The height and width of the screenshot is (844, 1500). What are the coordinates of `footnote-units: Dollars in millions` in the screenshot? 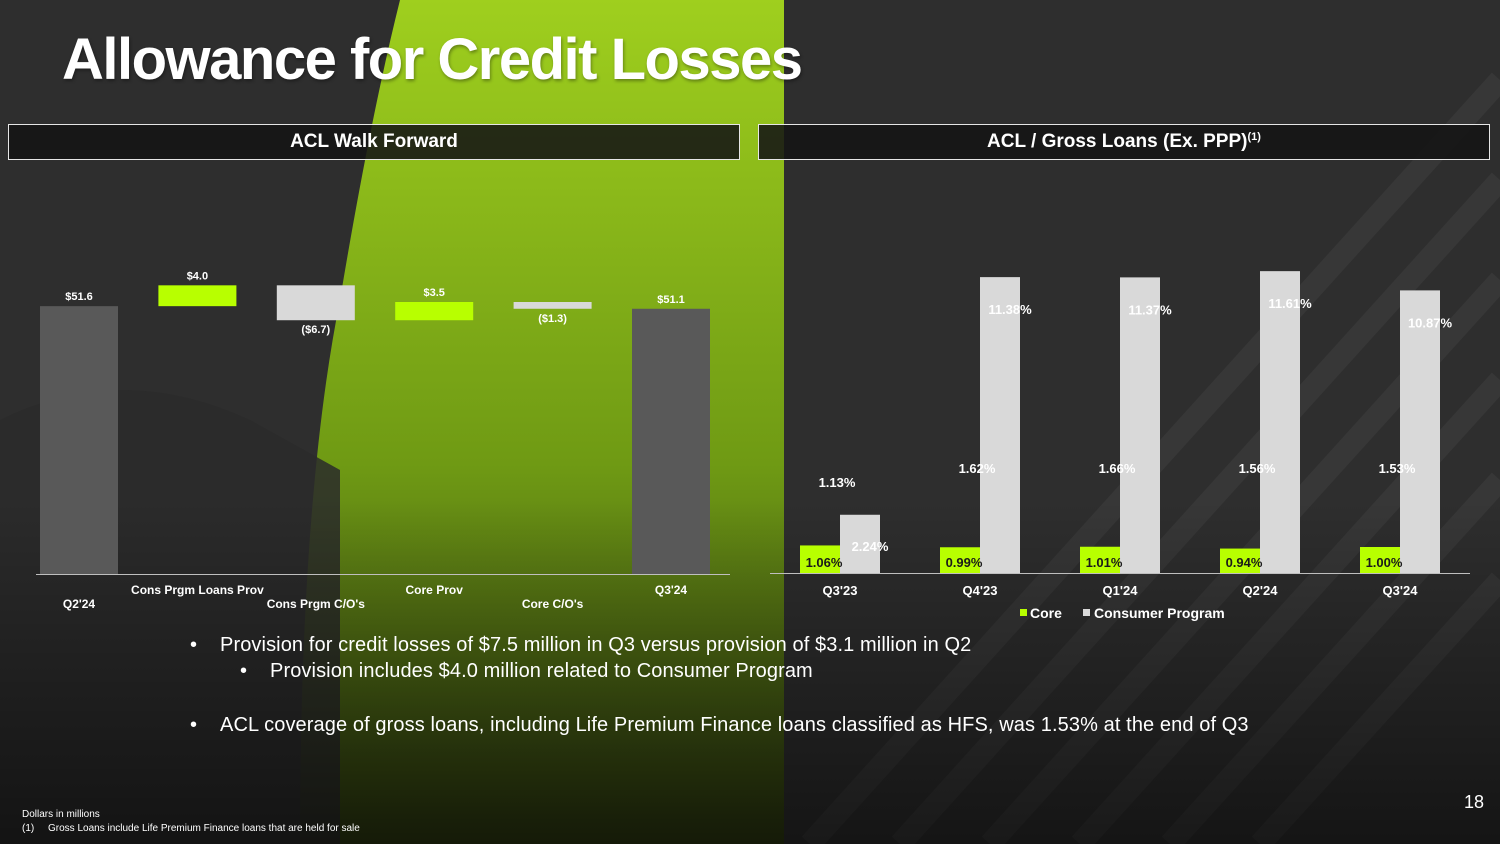 It's located at (61, 814).